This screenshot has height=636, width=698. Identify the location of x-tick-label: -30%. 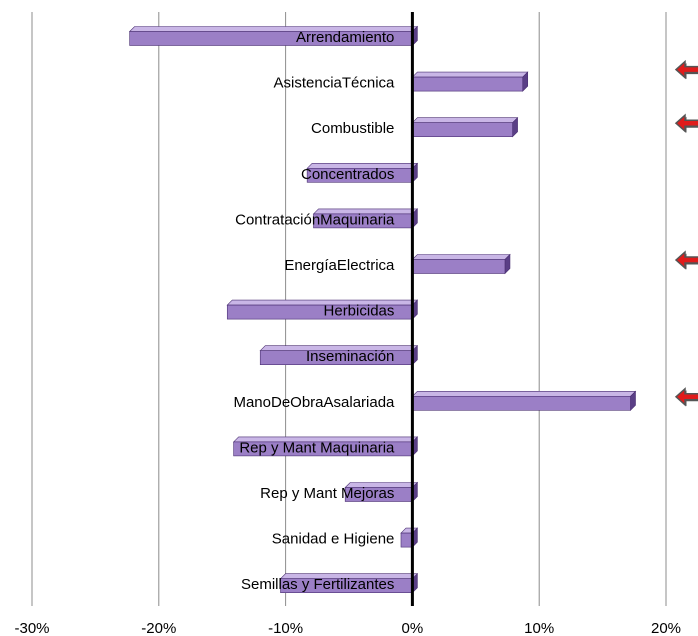
(31, 628).